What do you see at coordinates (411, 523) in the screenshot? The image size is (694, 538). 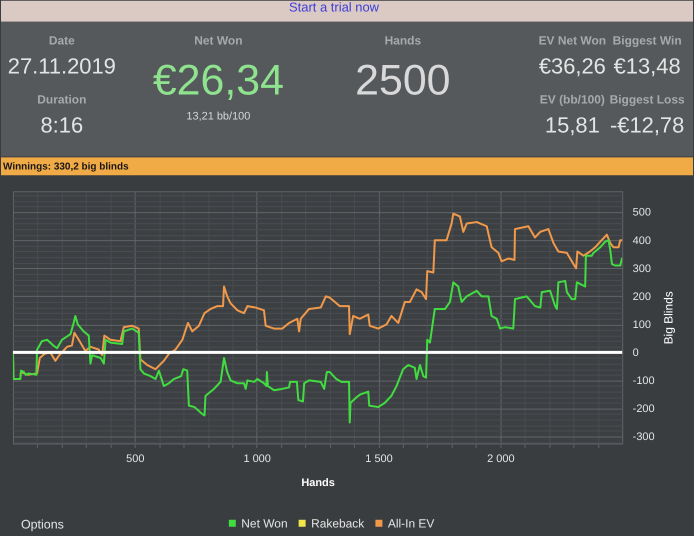 I see `legend-label: All-In EV` at bounding box center [411, 523].